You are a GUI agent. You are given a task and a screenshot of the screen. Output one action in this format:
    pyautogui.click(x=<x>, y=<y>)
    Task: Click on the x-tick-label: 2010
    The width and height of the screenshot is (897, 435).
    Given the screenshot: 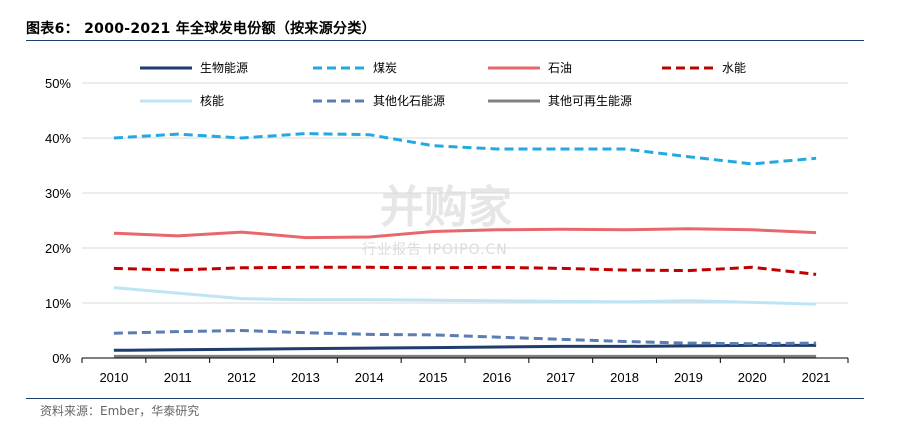 What is the action you would take?
    pyautogui.click(x=113, y=377)
    